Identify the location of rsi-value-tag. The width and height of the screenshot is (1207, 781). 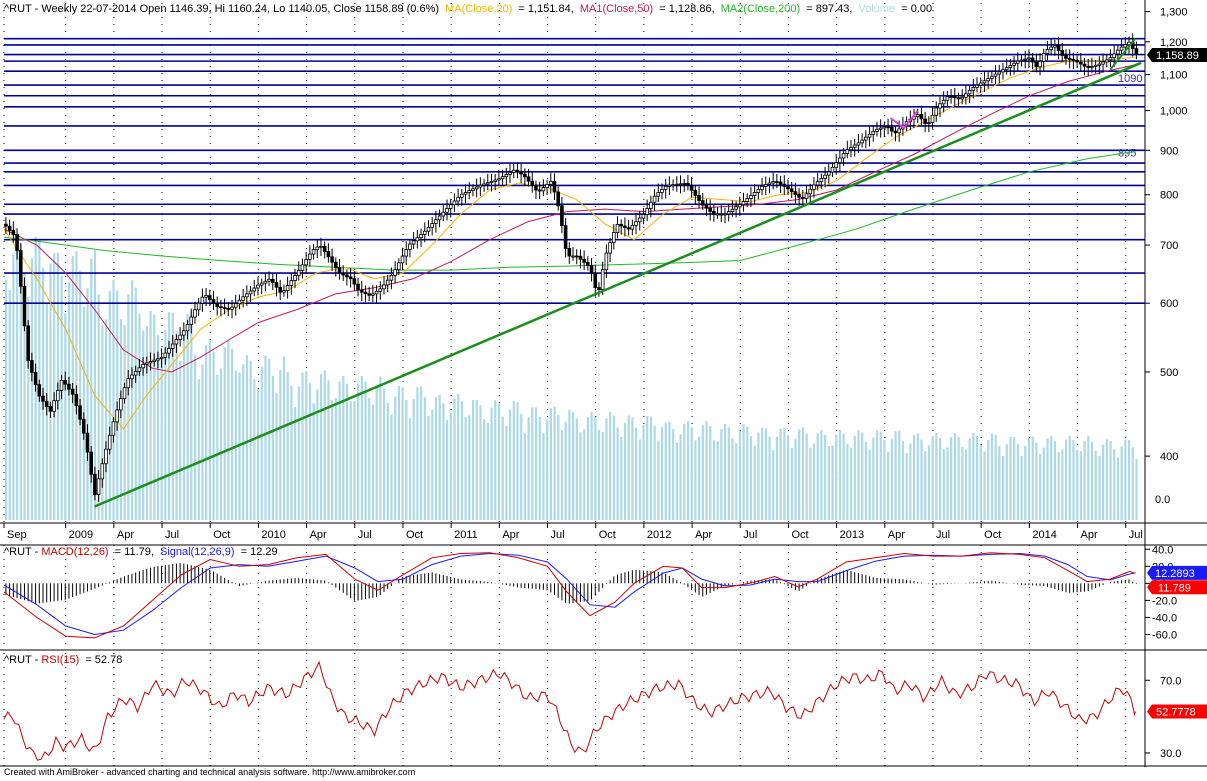
(1177, 711).